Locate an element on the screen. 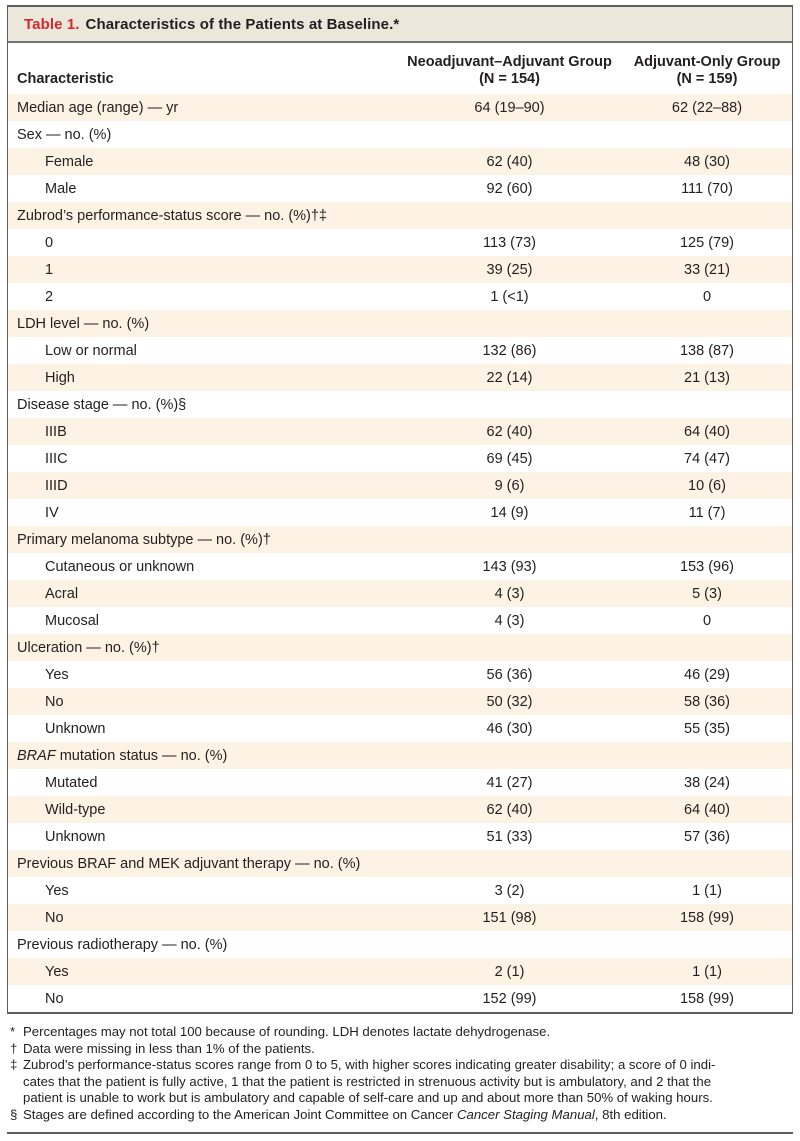 Image resolution: width=800 pixels, height=1141 pixels. row-label: 1 is located at coordinates (49, 269).